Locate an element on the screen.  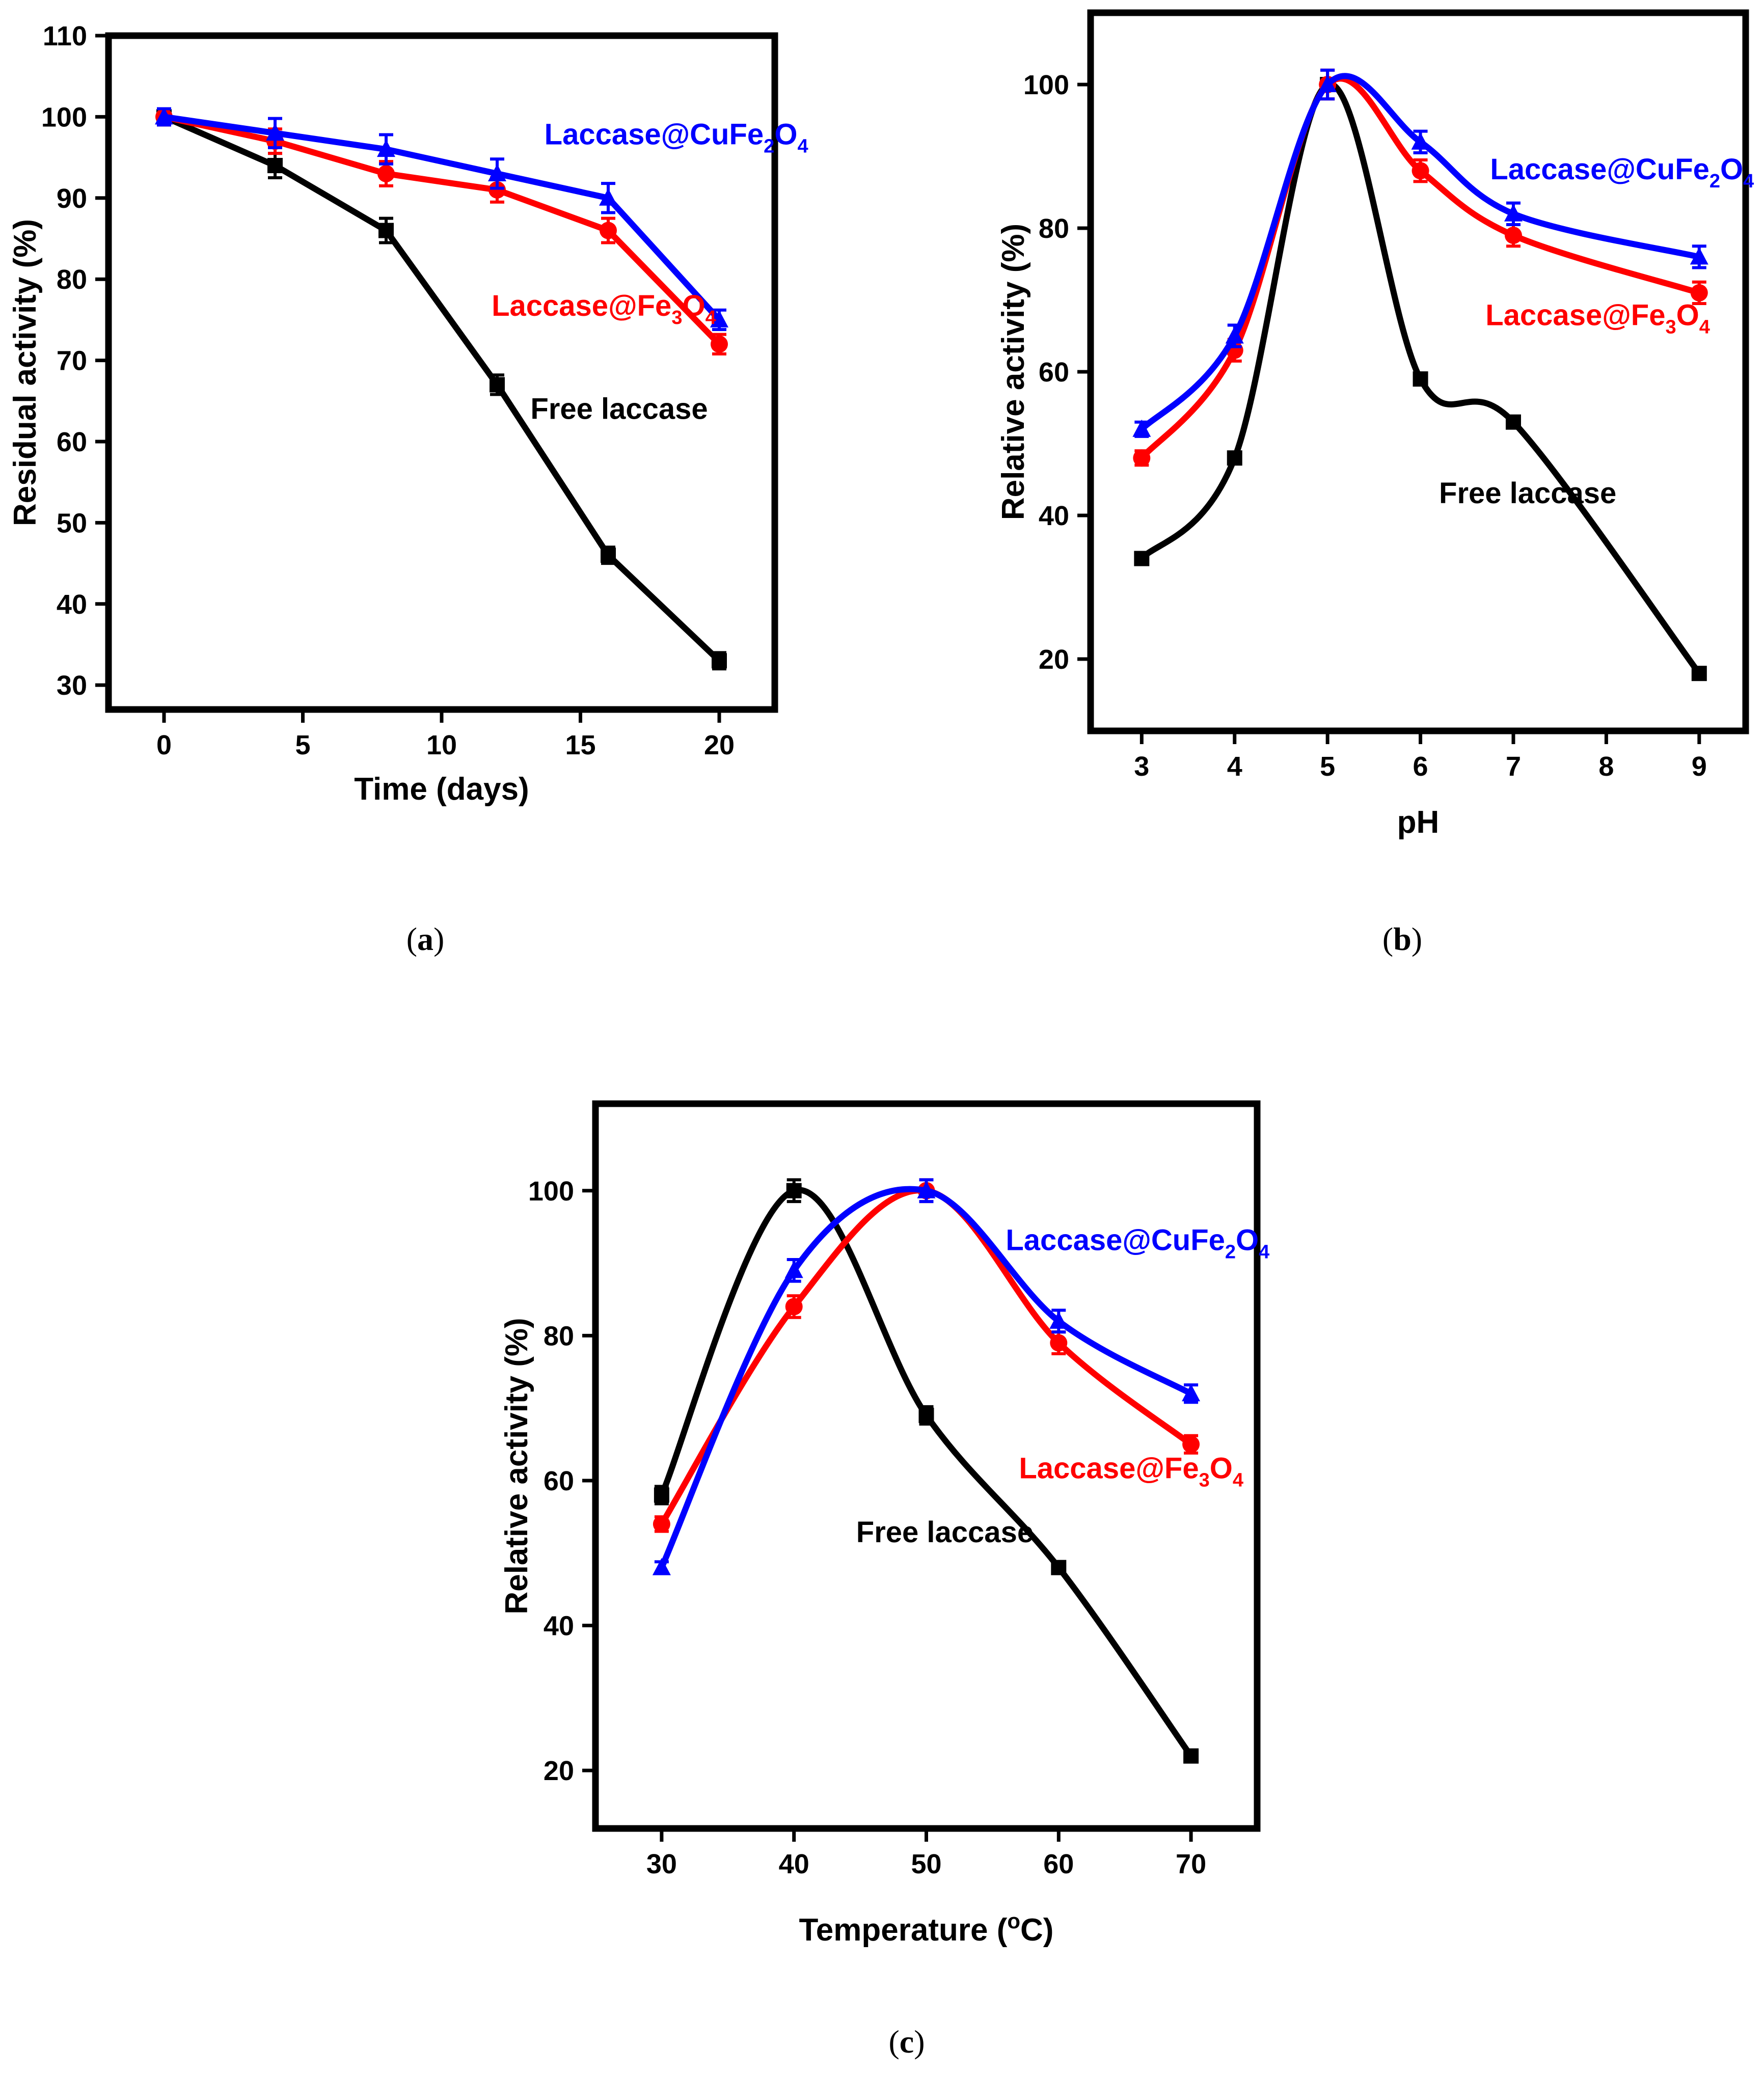
y-tick-label: 110 is located at coordinates (65, 36).